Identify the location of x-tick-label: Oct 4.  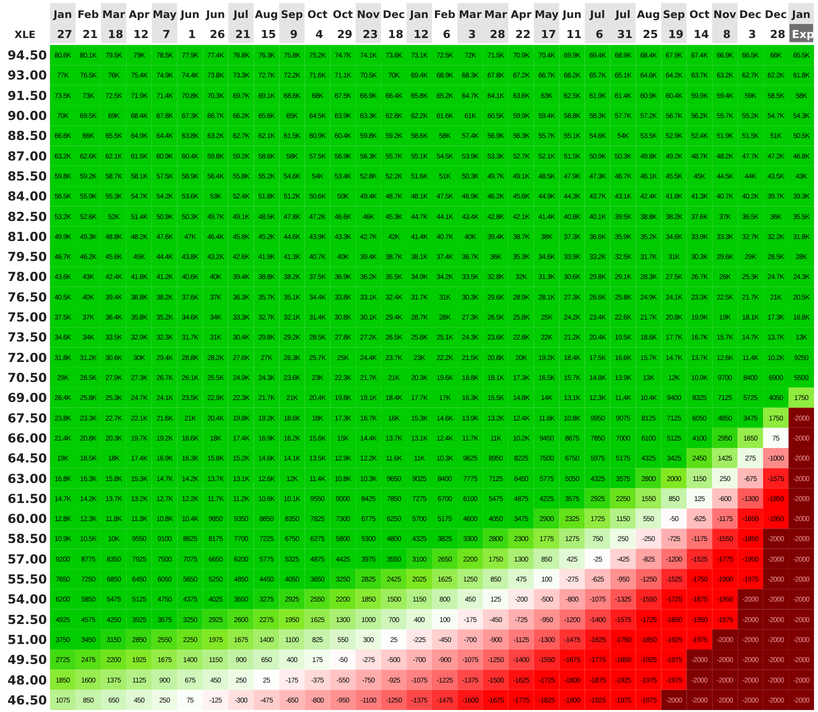
(317, 25).